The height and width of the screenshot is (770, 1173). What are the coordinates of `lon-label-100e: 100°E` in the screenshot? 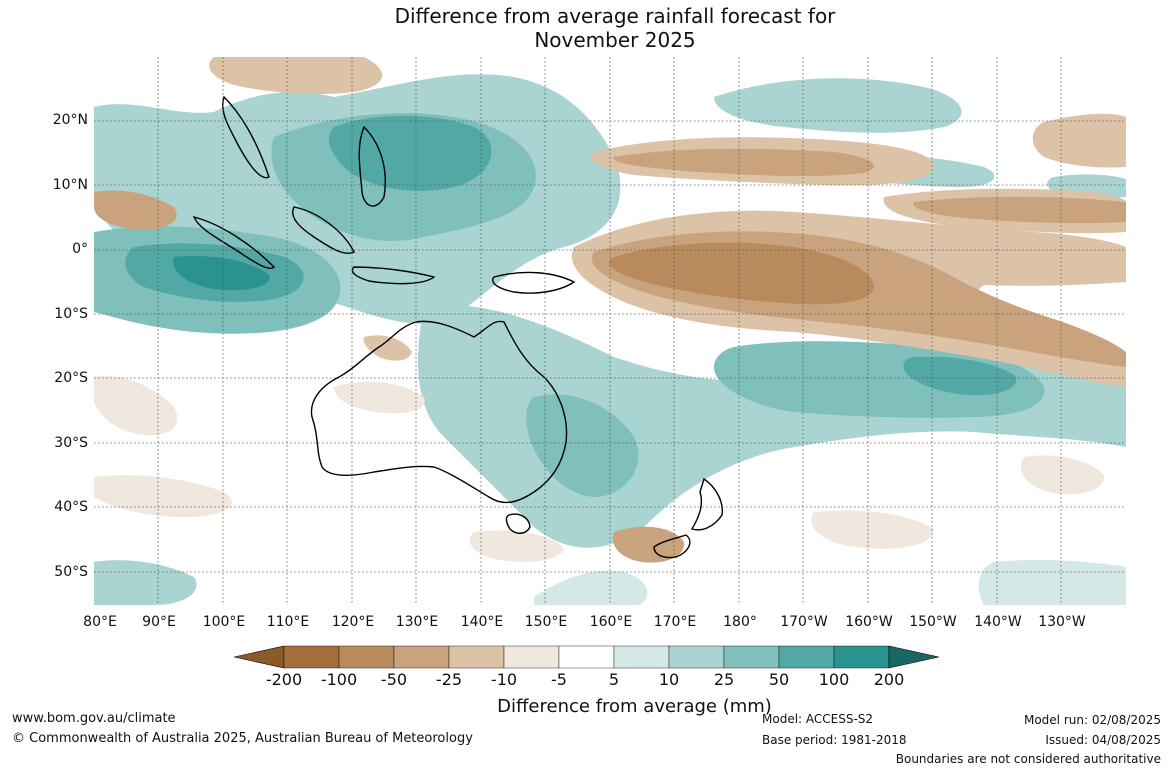 It's located at (224, 622).